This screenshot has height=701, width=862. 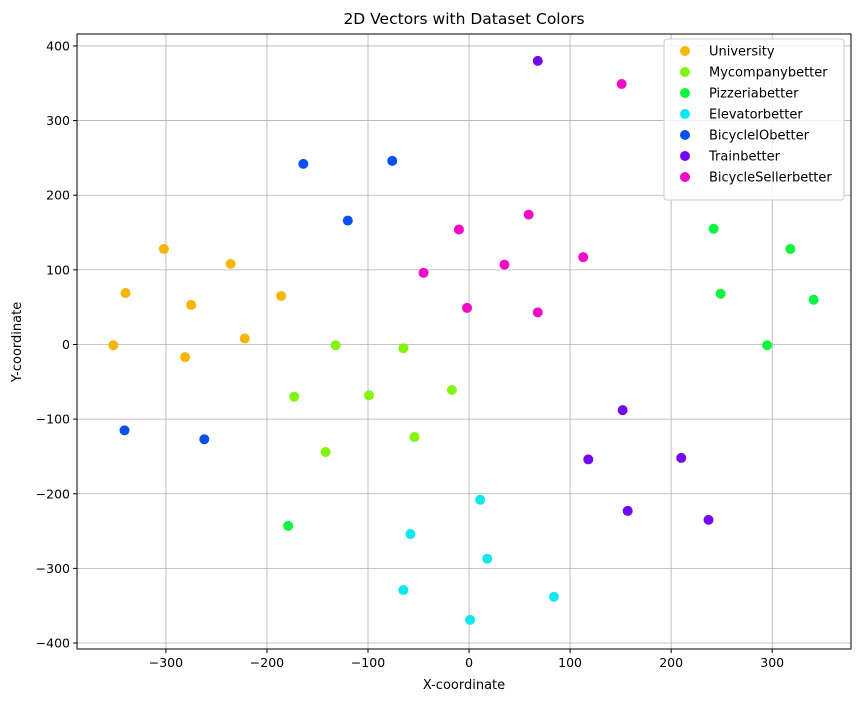 What do you see at coordinates (759, 136) in the screenshot?
I see `legend-label: BicycleIObetter` at bounding box center [759, 136].